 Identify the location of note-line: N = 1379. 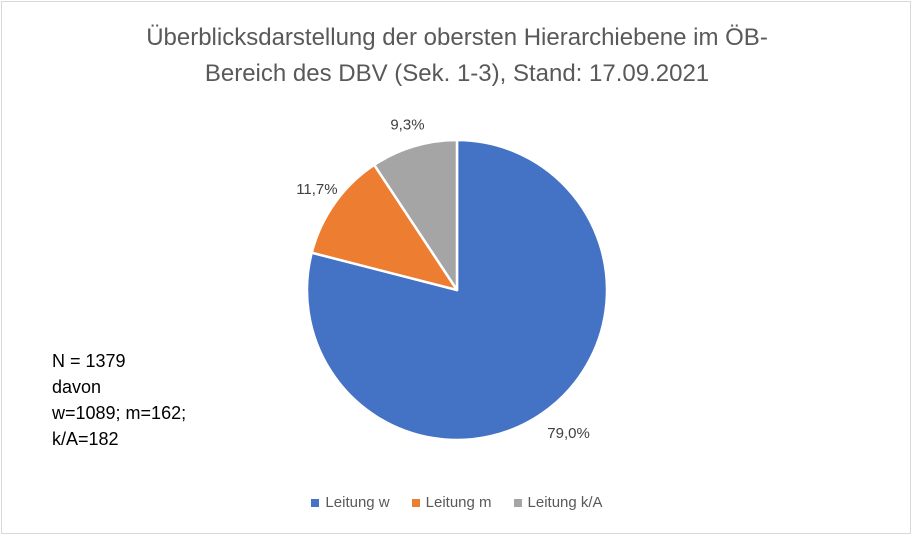
(89, 361).